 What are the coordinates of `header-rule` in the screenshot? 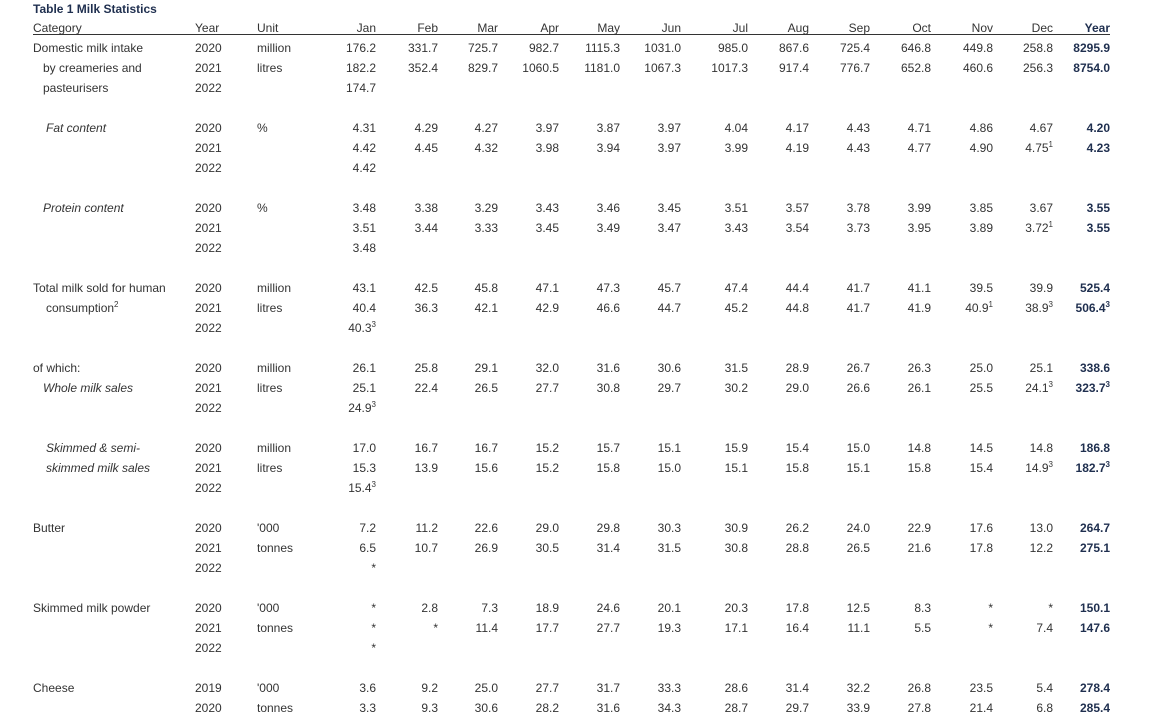 It's located at (571, 34).